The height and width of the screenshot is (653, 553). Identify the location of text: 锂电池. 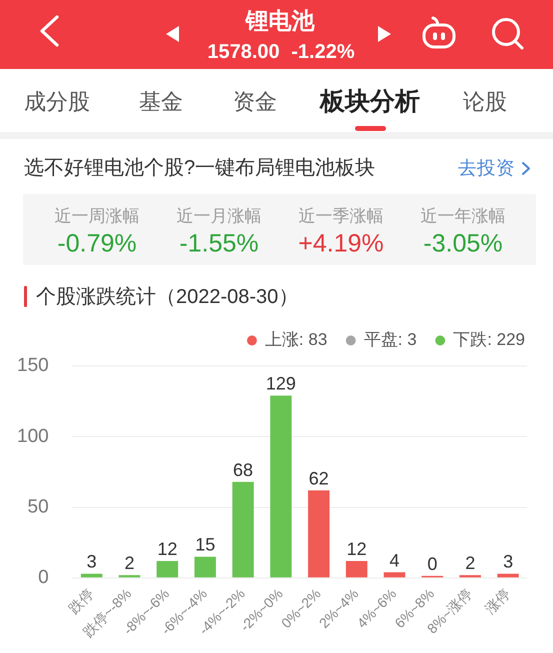
(280, 21).